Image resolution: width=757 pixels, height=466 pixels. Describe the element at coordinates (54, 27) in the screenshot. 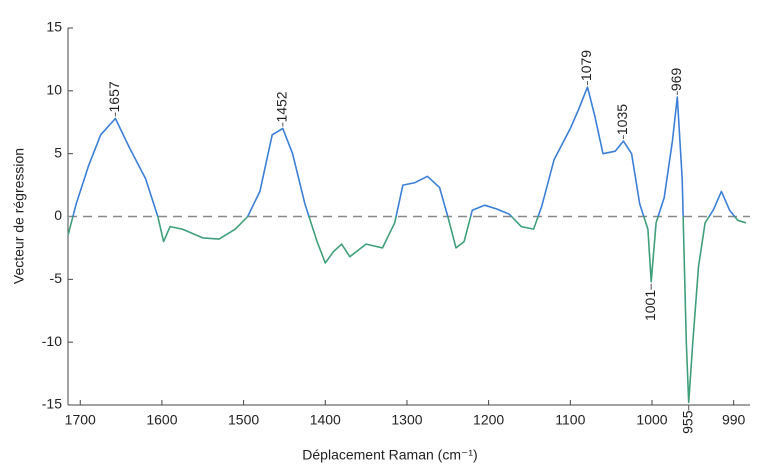

I see `y-tick-label: 15` at that location.